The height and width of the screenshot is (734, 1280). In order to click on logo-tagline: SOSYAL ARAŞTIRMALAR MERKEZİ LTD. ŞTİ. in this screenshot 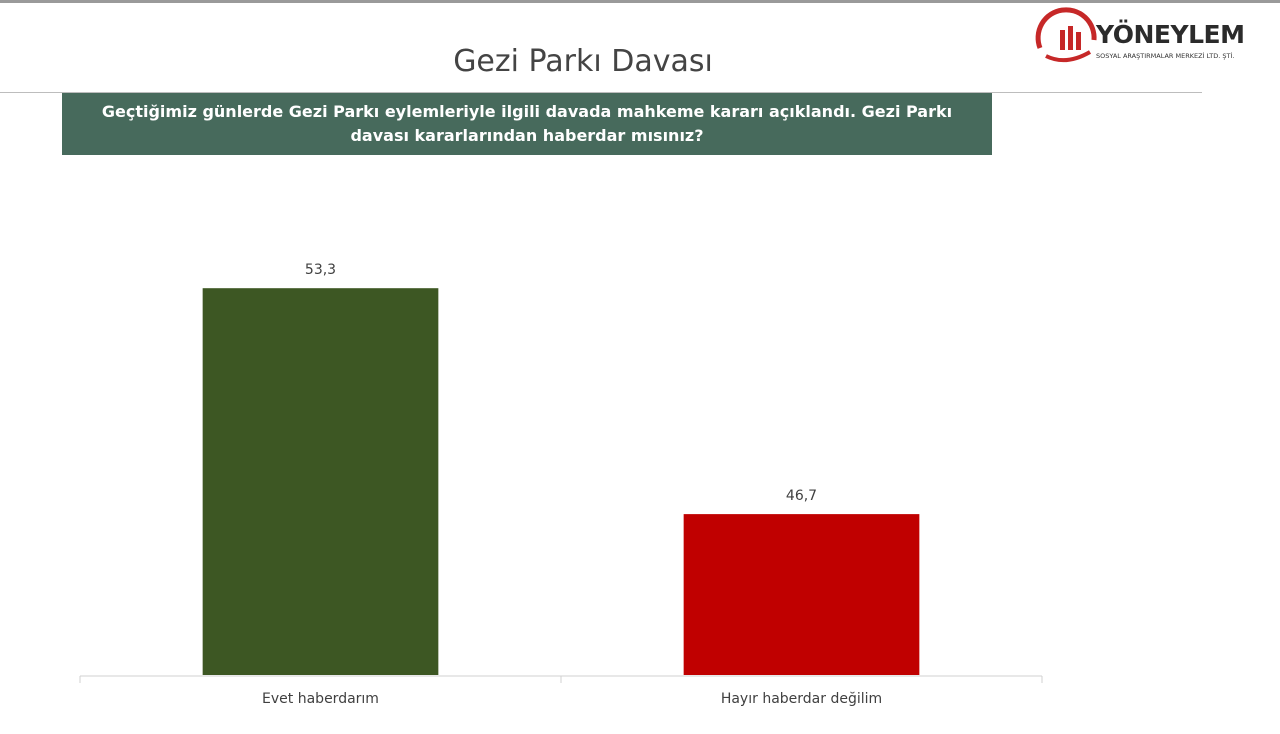, I will do `click(1165, 56)`.